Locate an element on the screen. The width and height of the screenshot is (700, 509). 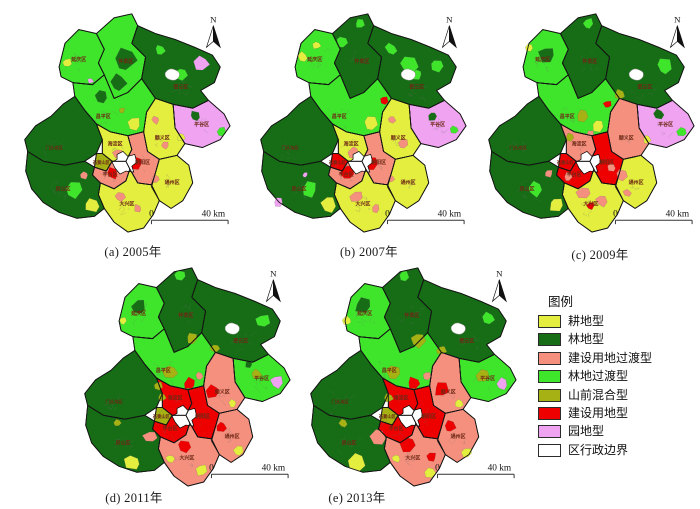
township-boundaries is located at coordinates (185, 384).